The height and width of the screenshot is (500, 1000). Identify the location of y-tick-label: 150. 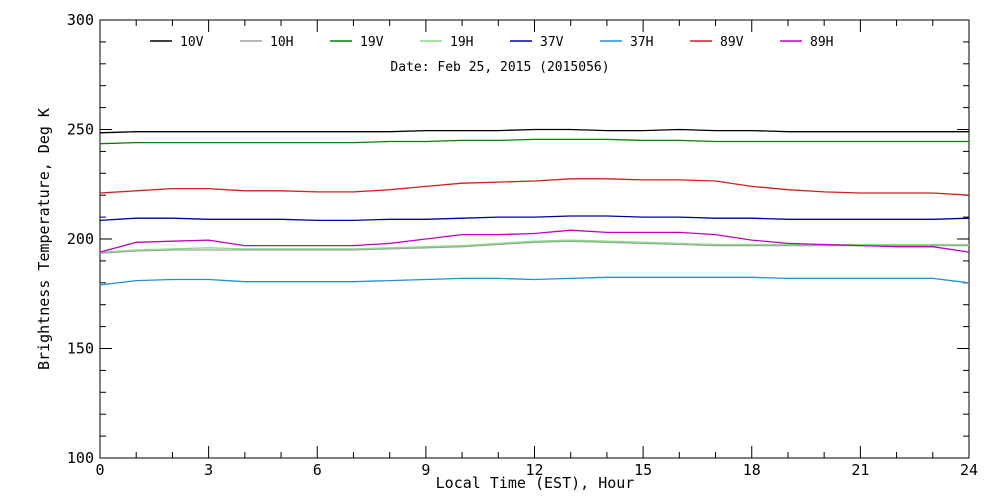
(80, 349).